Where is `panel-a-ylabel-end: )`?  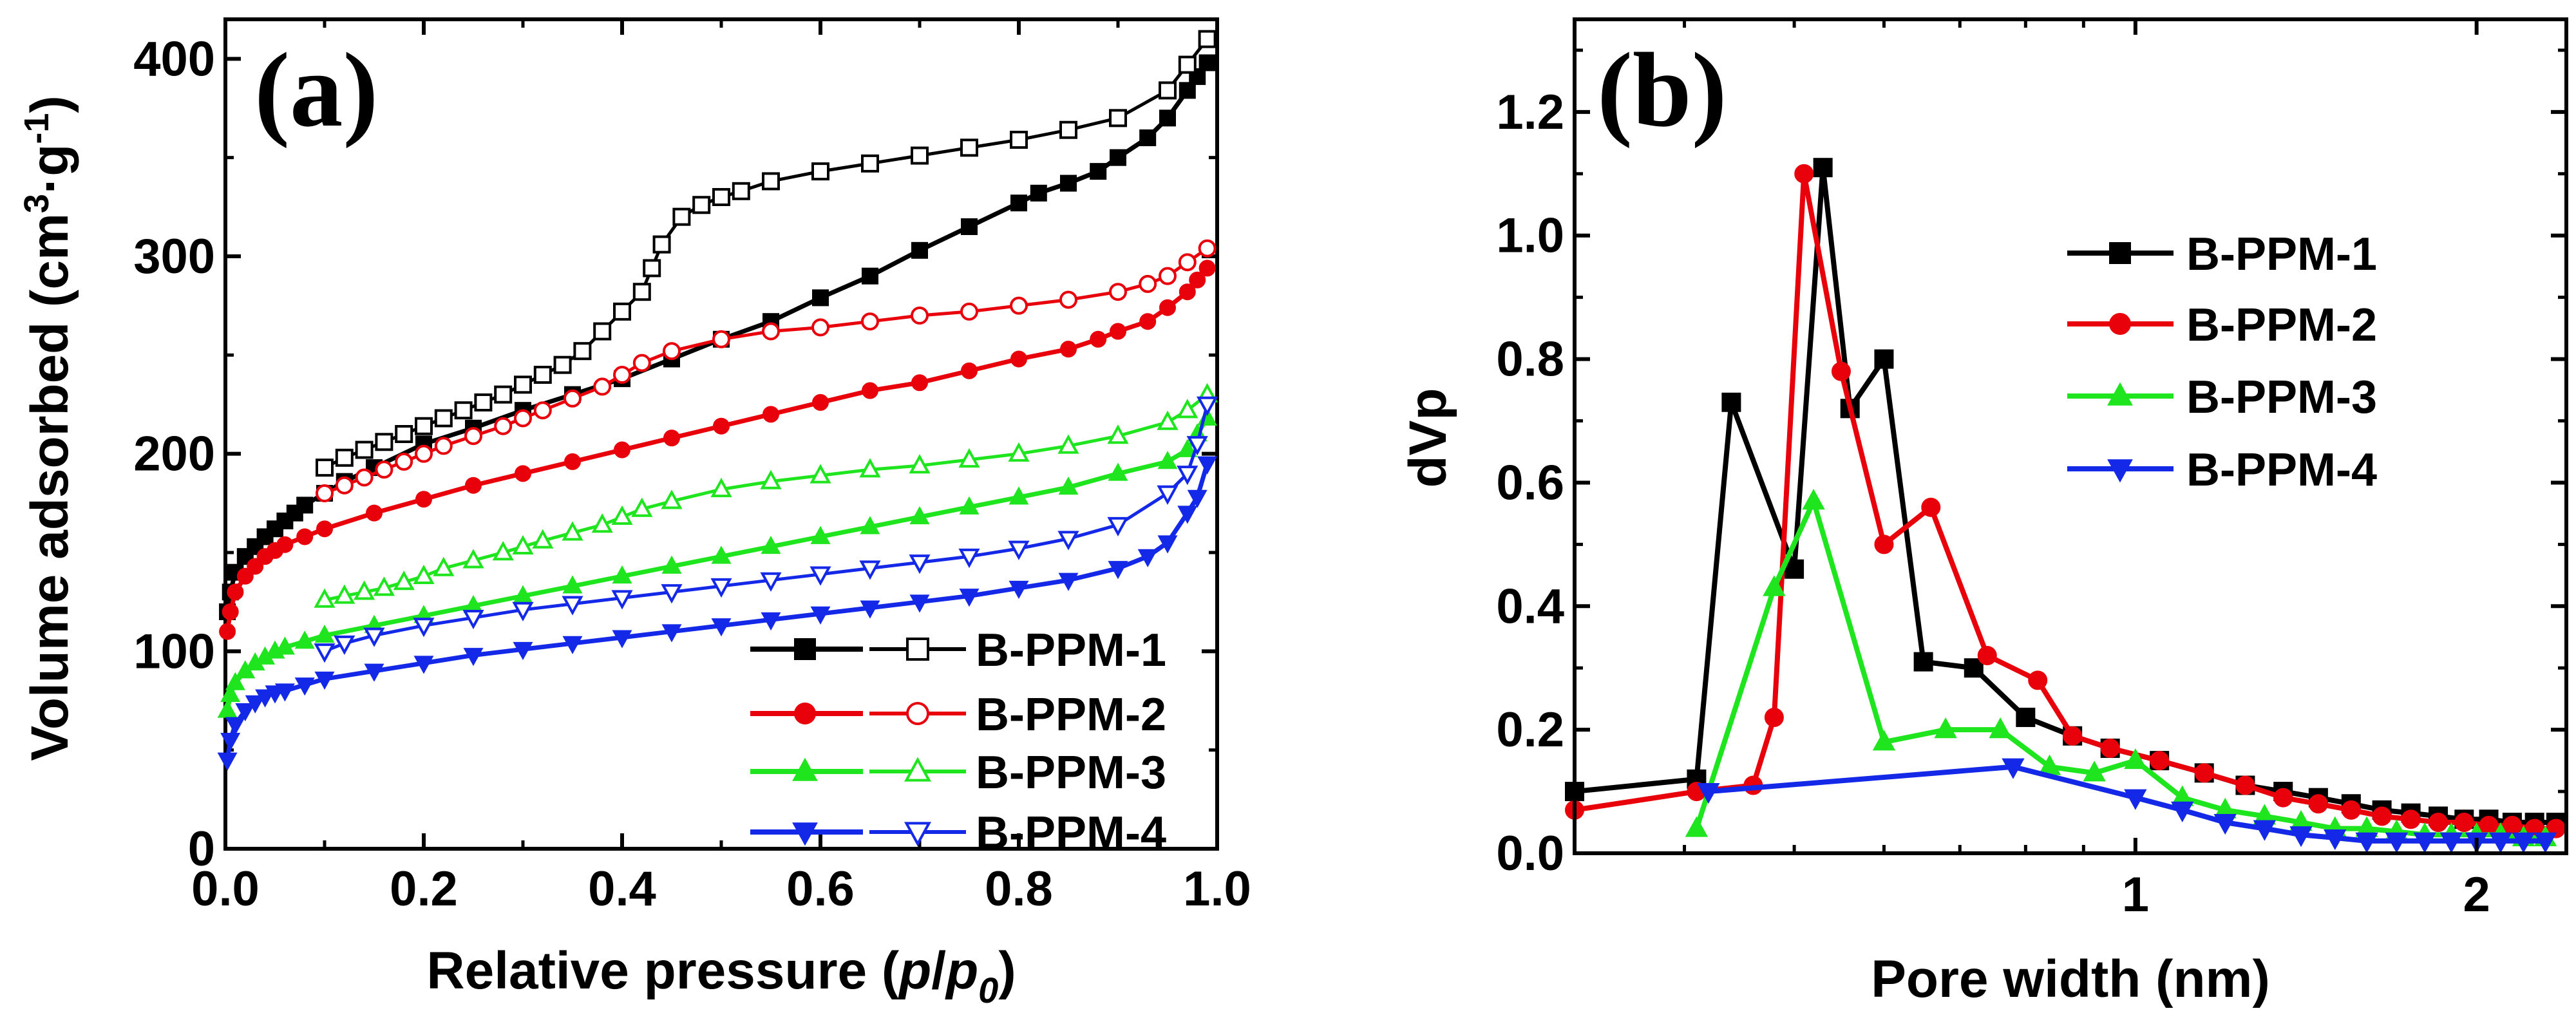 panel-a-ylabel-end: ) is located at coordinates (50, 104).